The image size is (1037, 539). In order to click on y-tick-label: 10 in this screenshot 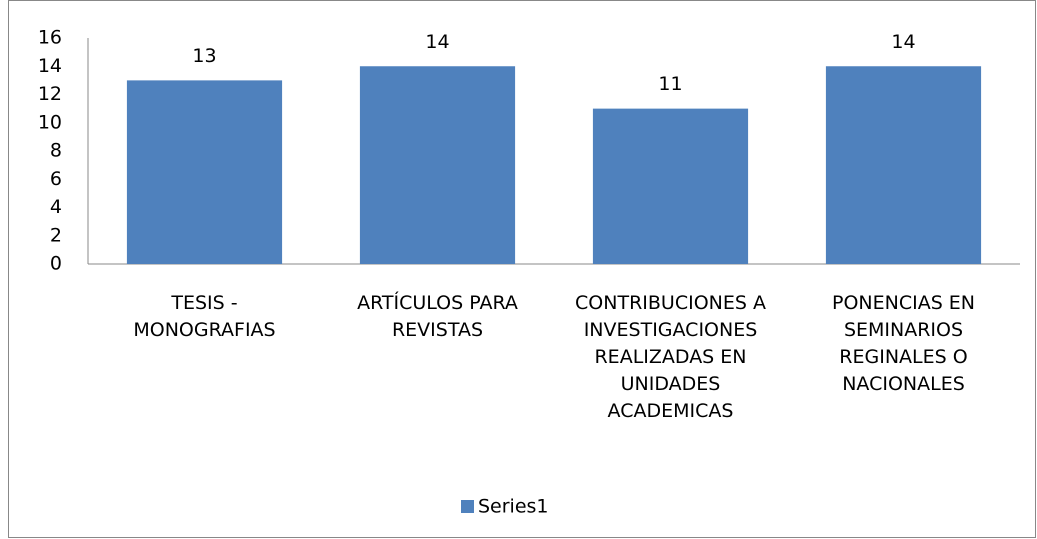, I will do `click(50, 122)`.